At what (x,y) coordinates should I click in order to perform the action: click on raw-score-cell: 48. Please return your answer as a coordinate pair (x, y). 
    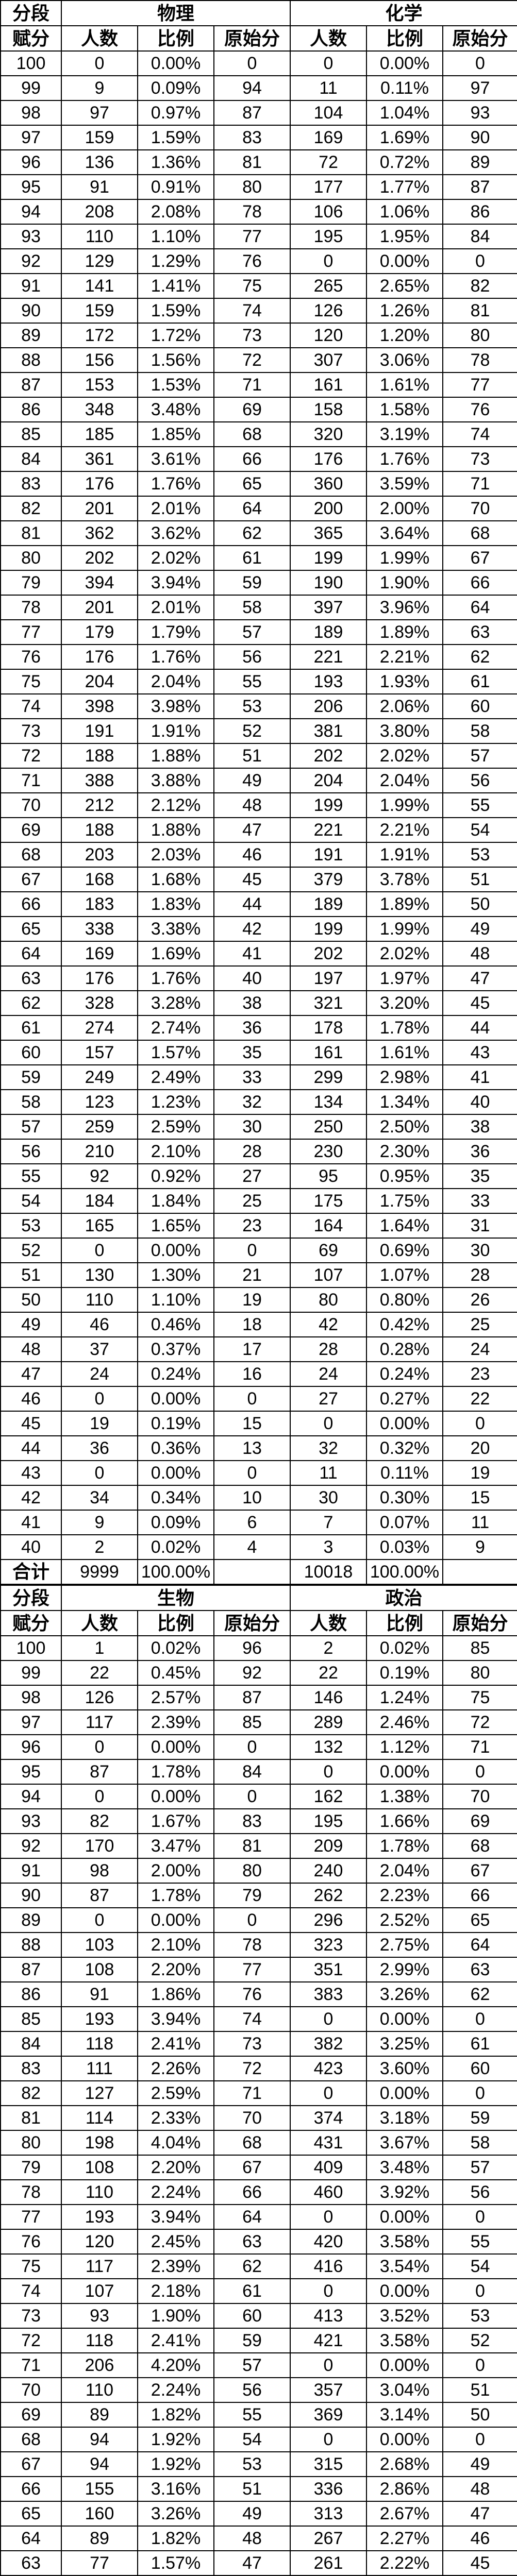
    Looking at the image, I should click on (479, 954).